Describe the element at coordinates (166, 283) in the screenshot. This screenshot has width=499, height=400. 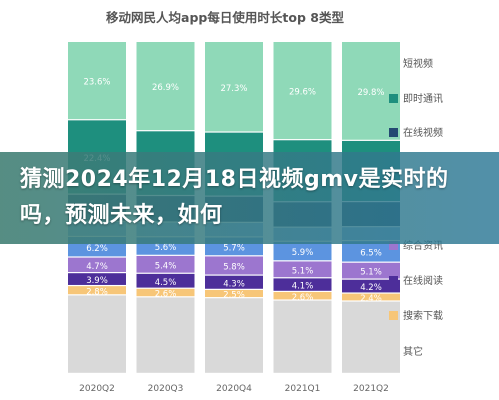
I see `data-label: 4.5%` at that location.